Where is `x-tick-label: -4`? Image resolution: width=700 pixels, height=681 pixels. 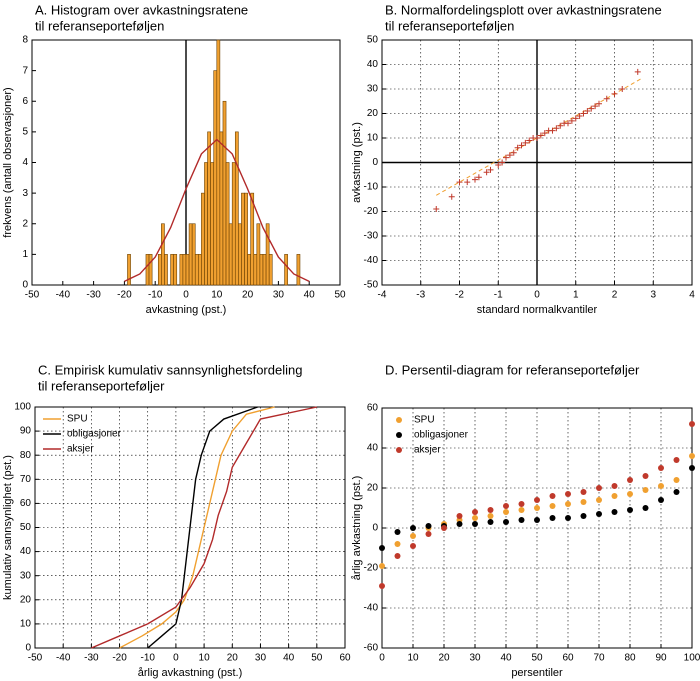
x-tick-label: -4 is located at coordinates (382, 295).